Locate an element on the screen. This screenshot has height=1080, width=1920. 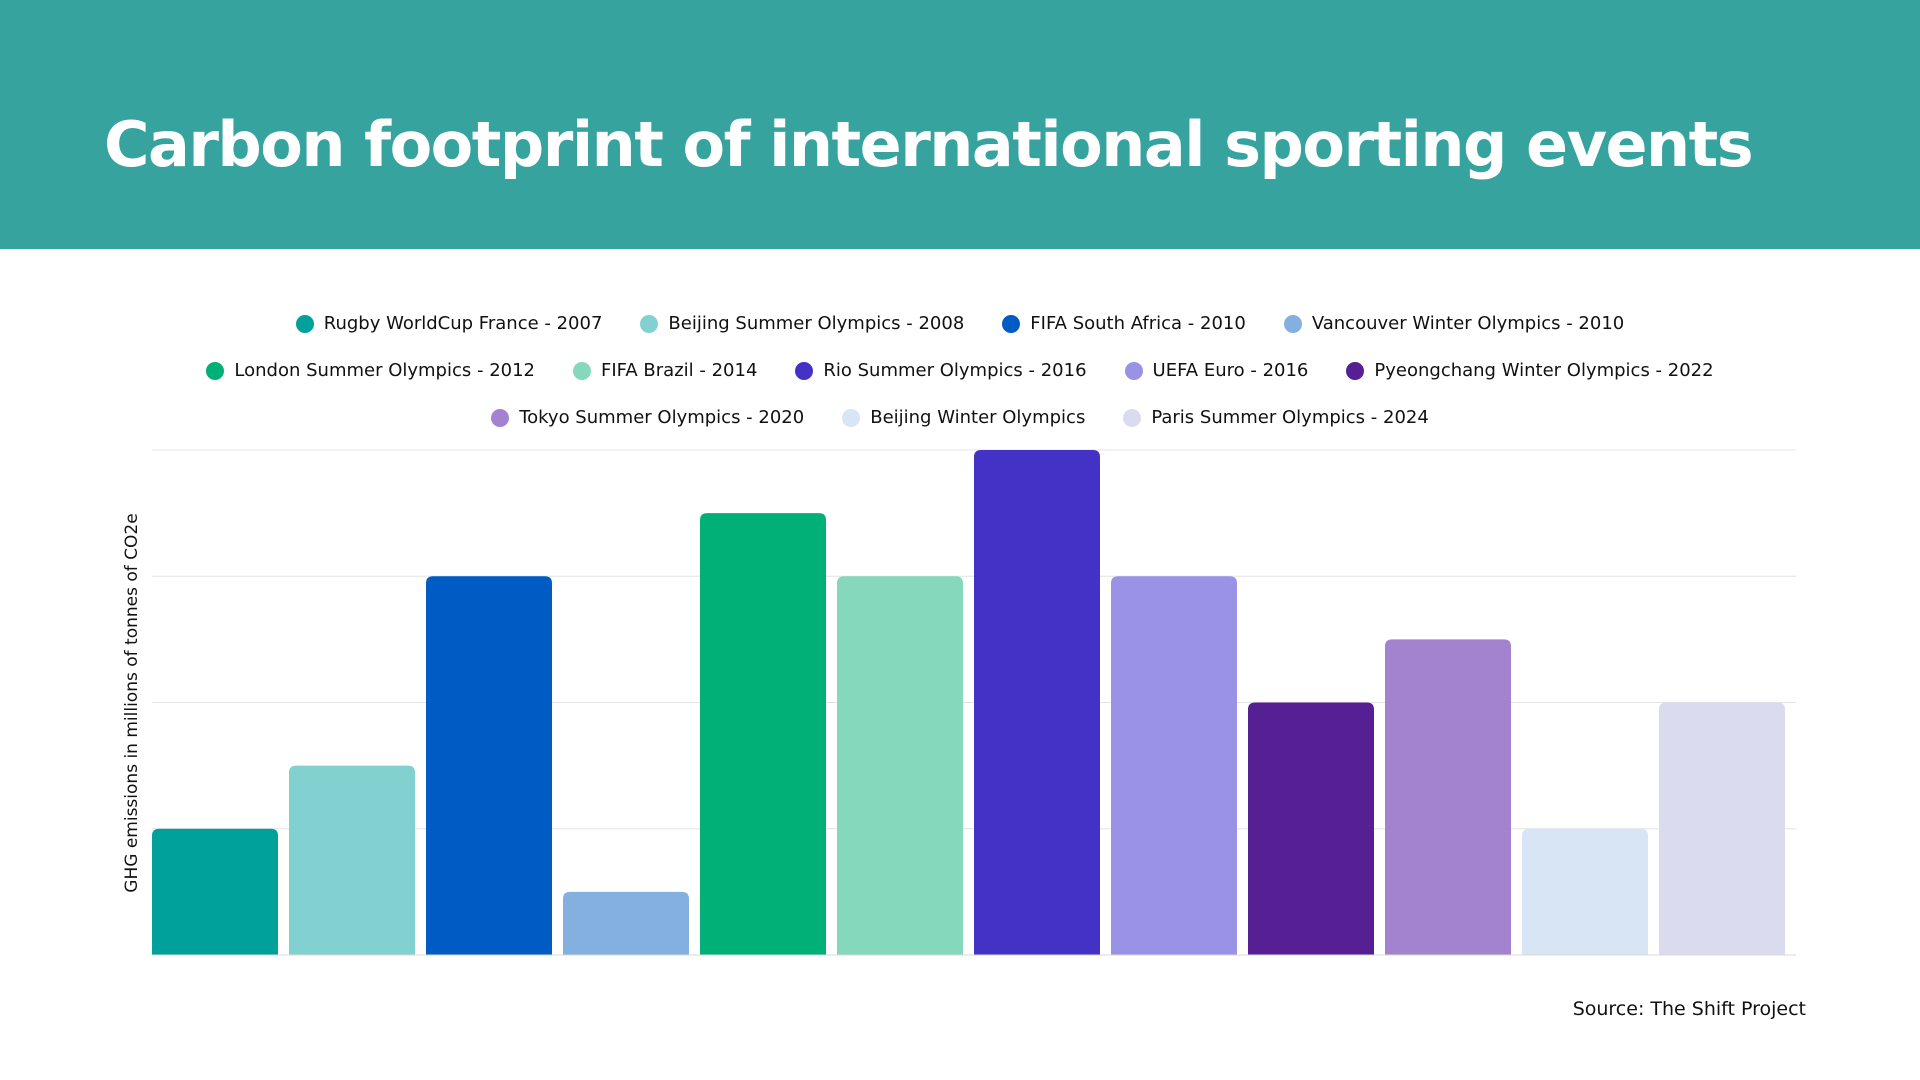
legend-item: Pyeongchang Winter Olympics - 2022 is located at coordinates (1530, 370).